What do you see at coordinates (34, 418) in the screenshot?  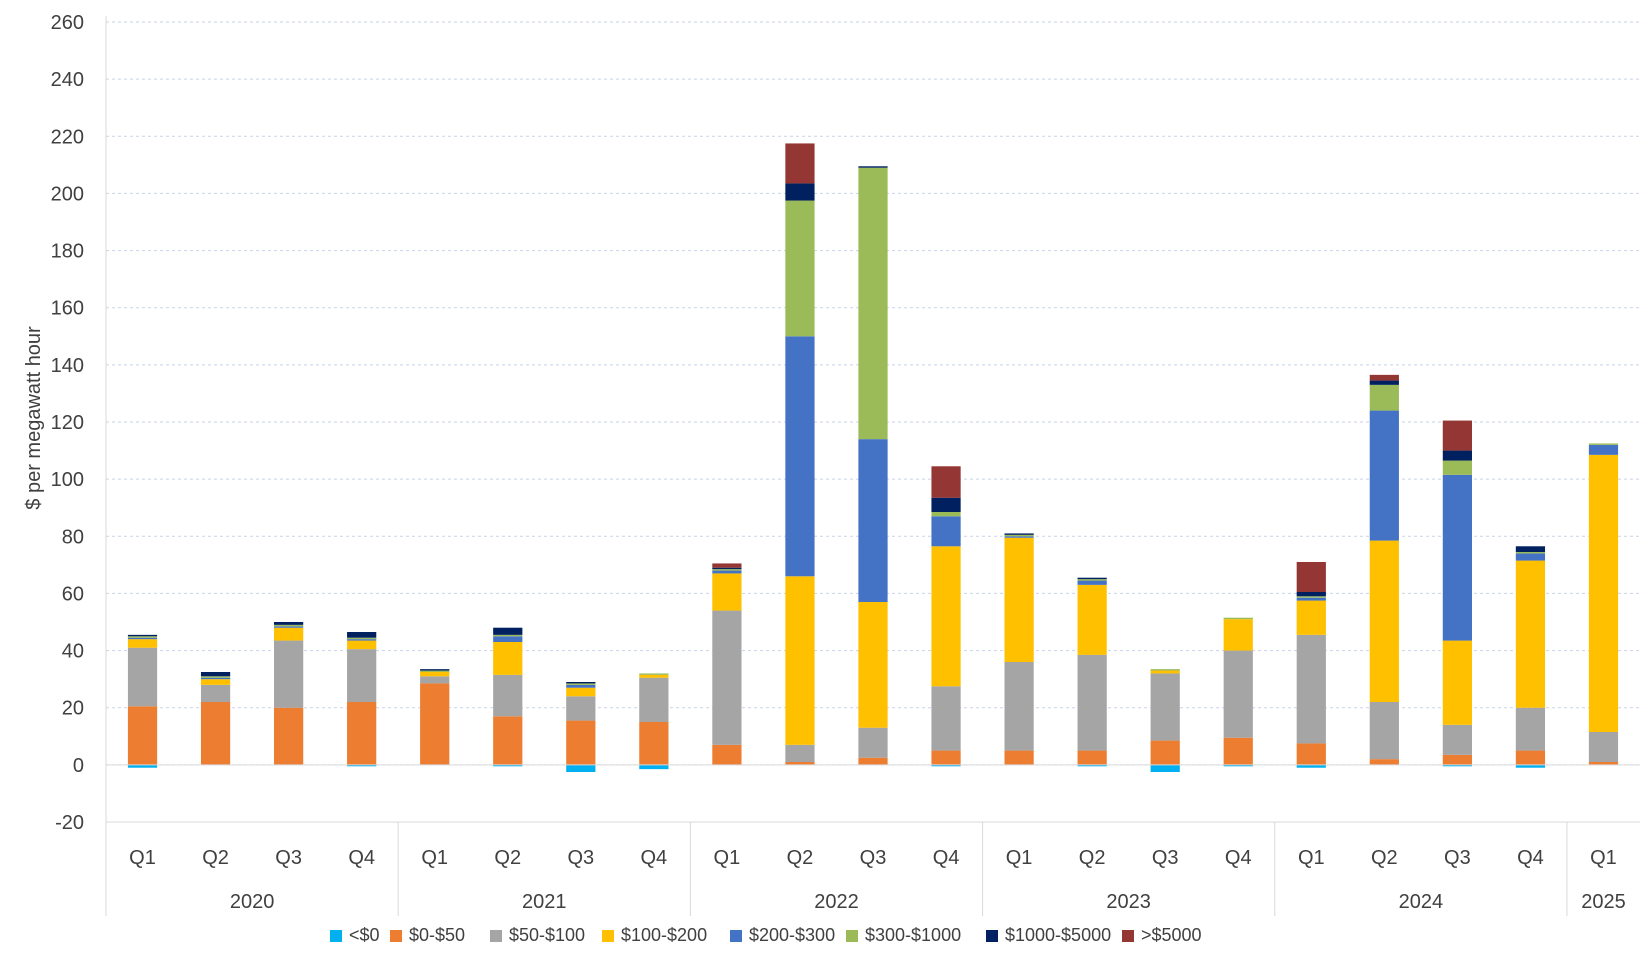 I see `y-axis-title: $ per megawatt hour` at bounding box center [34, 418].